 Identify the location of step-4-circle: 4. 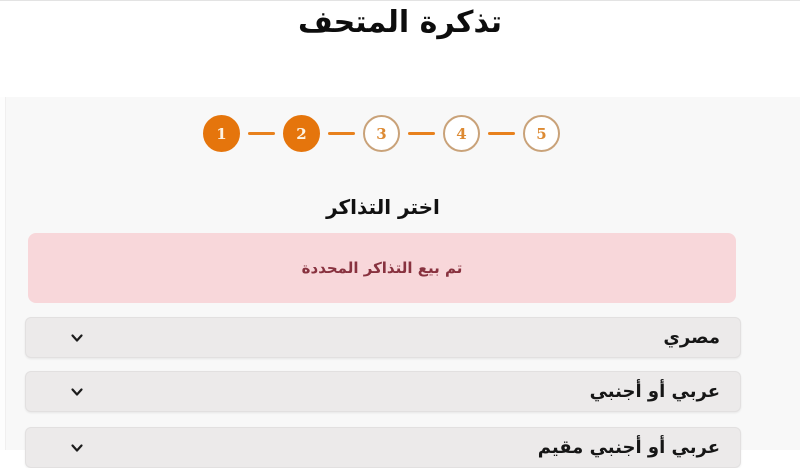
(461, 133).